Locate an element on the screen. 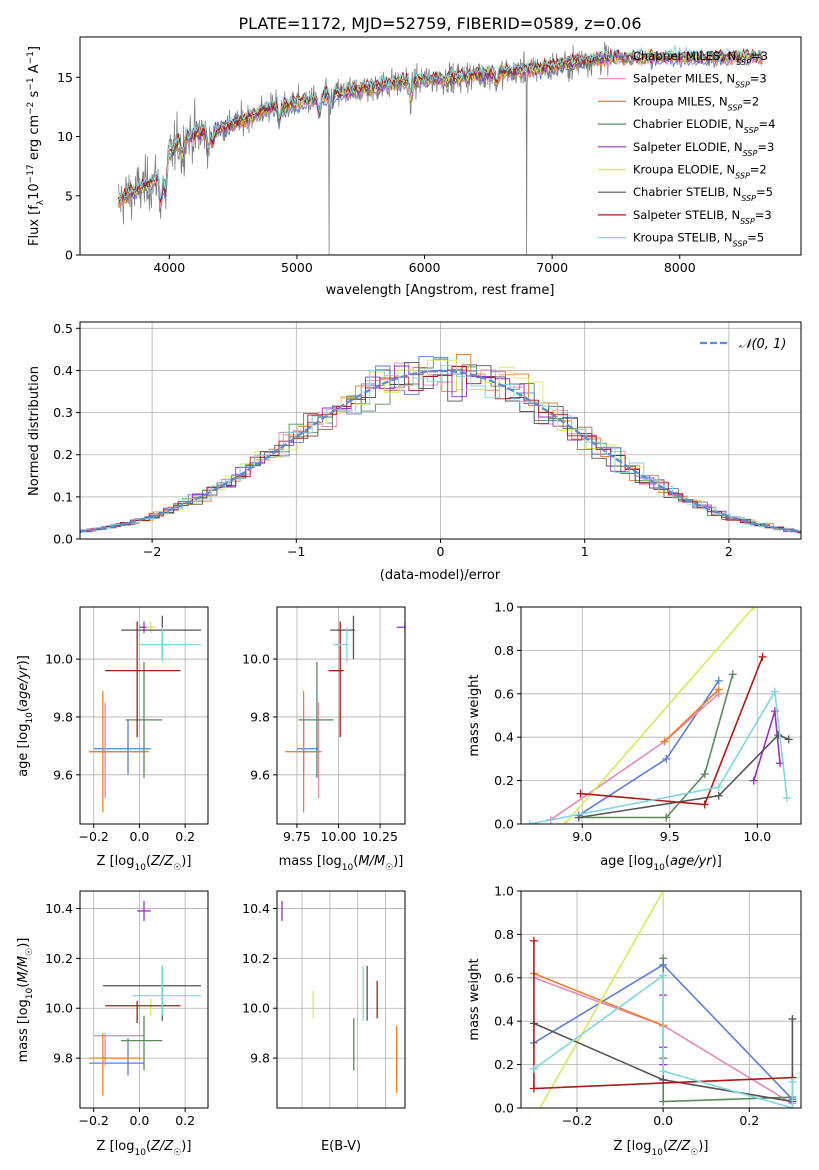 This screenshot has height=1170, width=819. label-part: λ is located at coordinates (41, 202).